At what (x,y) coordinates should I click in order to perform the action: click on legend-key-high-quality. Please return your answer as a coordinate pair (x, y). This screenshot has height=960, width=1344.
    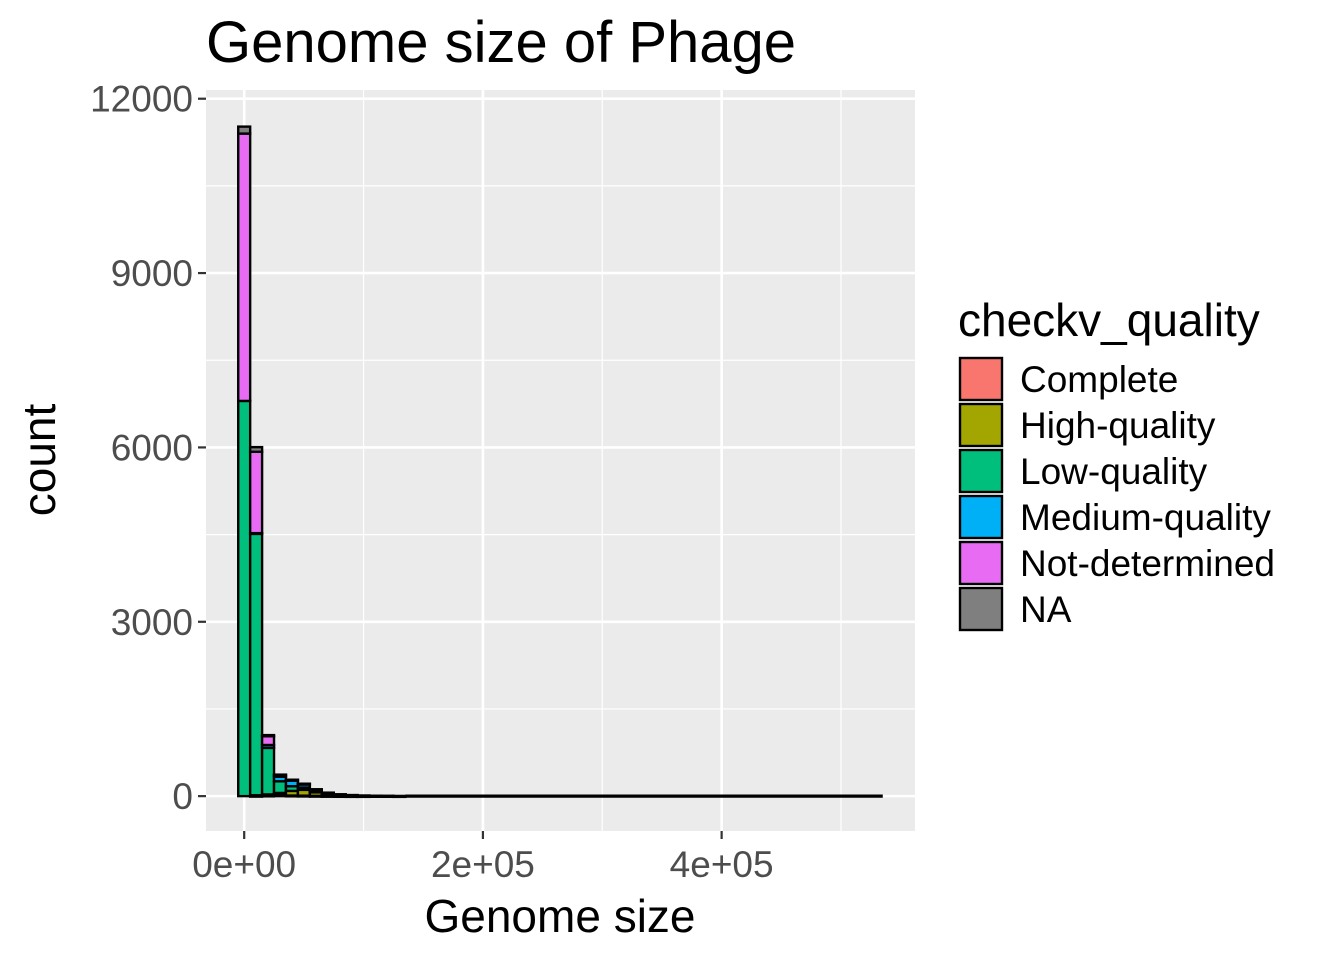
    Looking at the image, I should click on (981, 425).